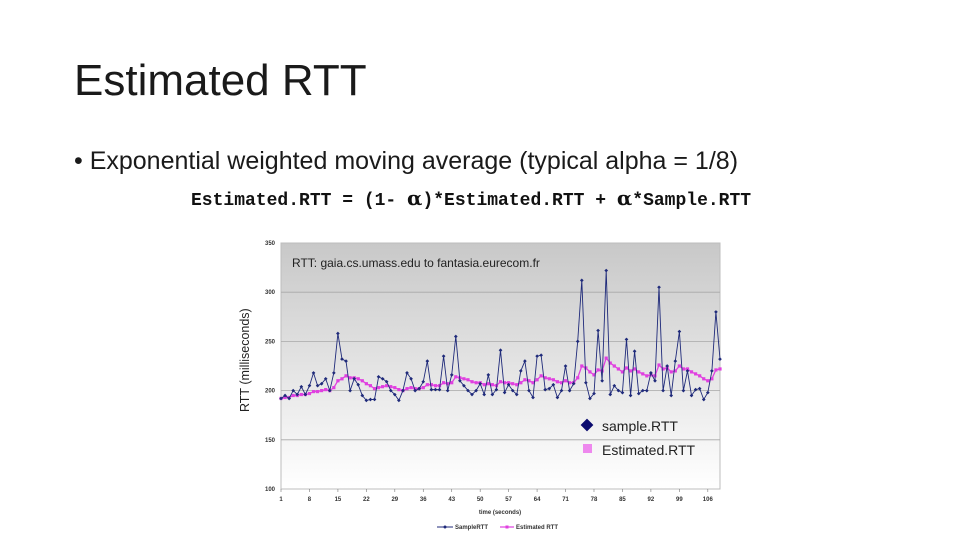 Image resolution: width=960 pixels, height=540 pixels. Describe the element at coordinates (366, 500) in the screenshot. I see `x-tick-label: 22` at that location.